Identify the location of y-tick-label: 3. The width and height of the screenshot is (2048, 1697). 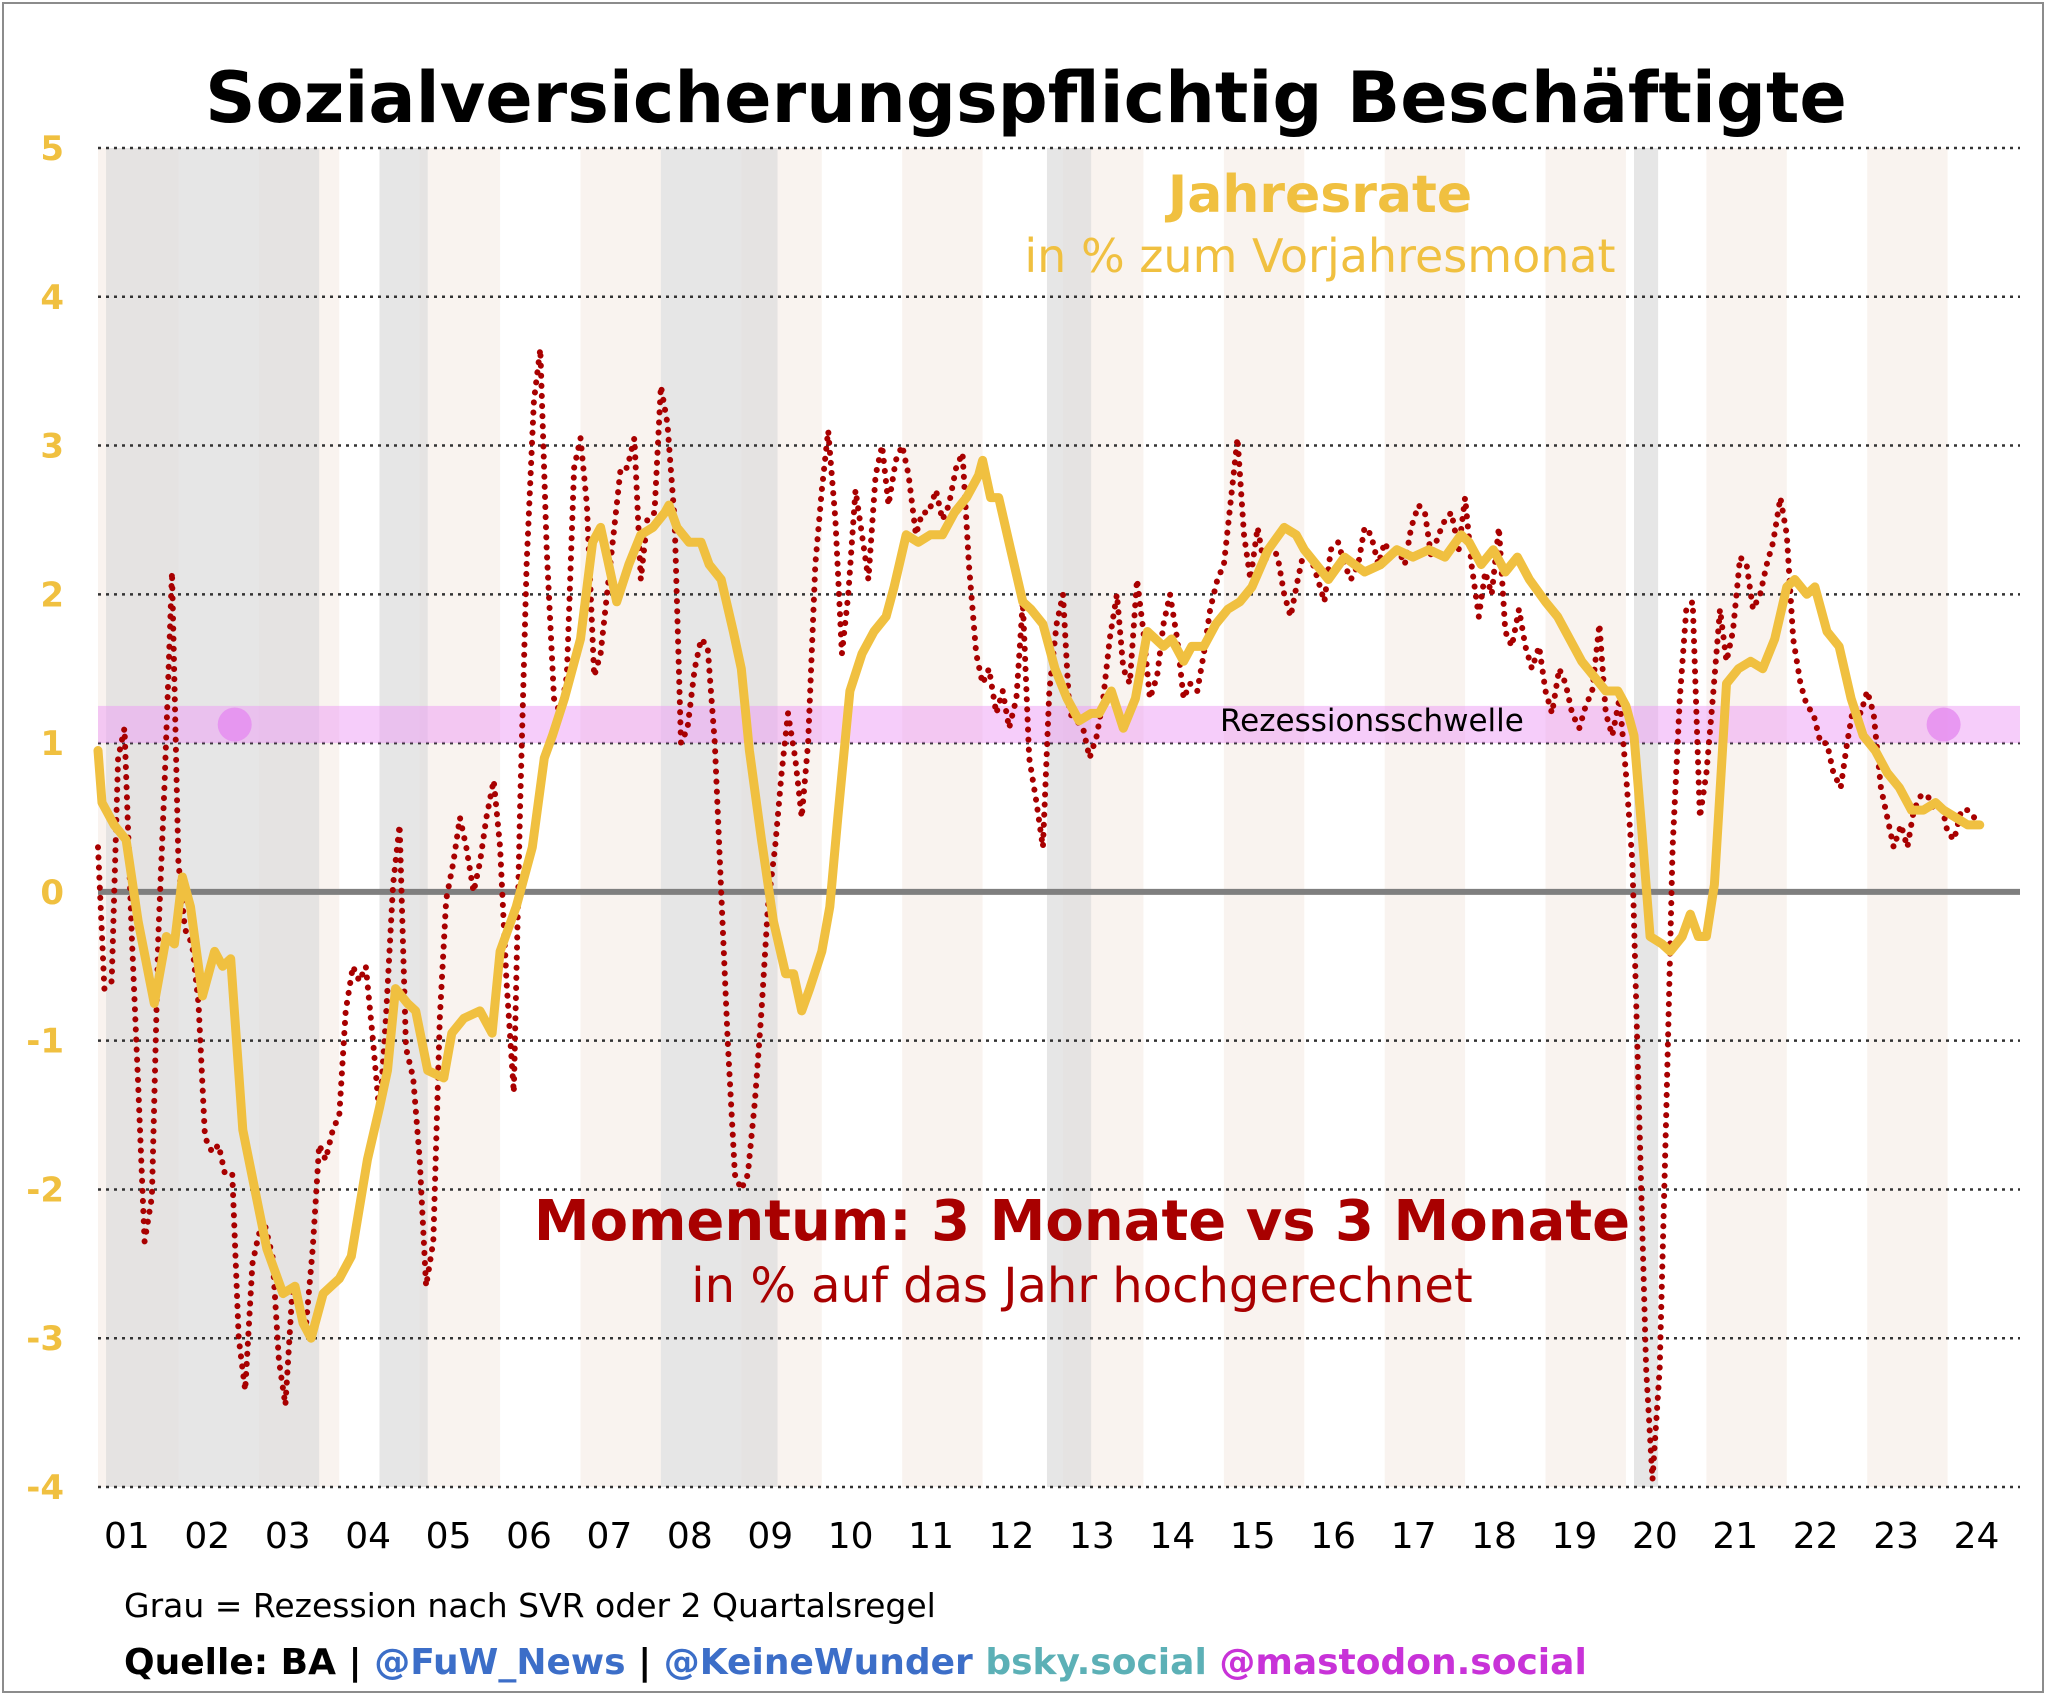
(52, 447).